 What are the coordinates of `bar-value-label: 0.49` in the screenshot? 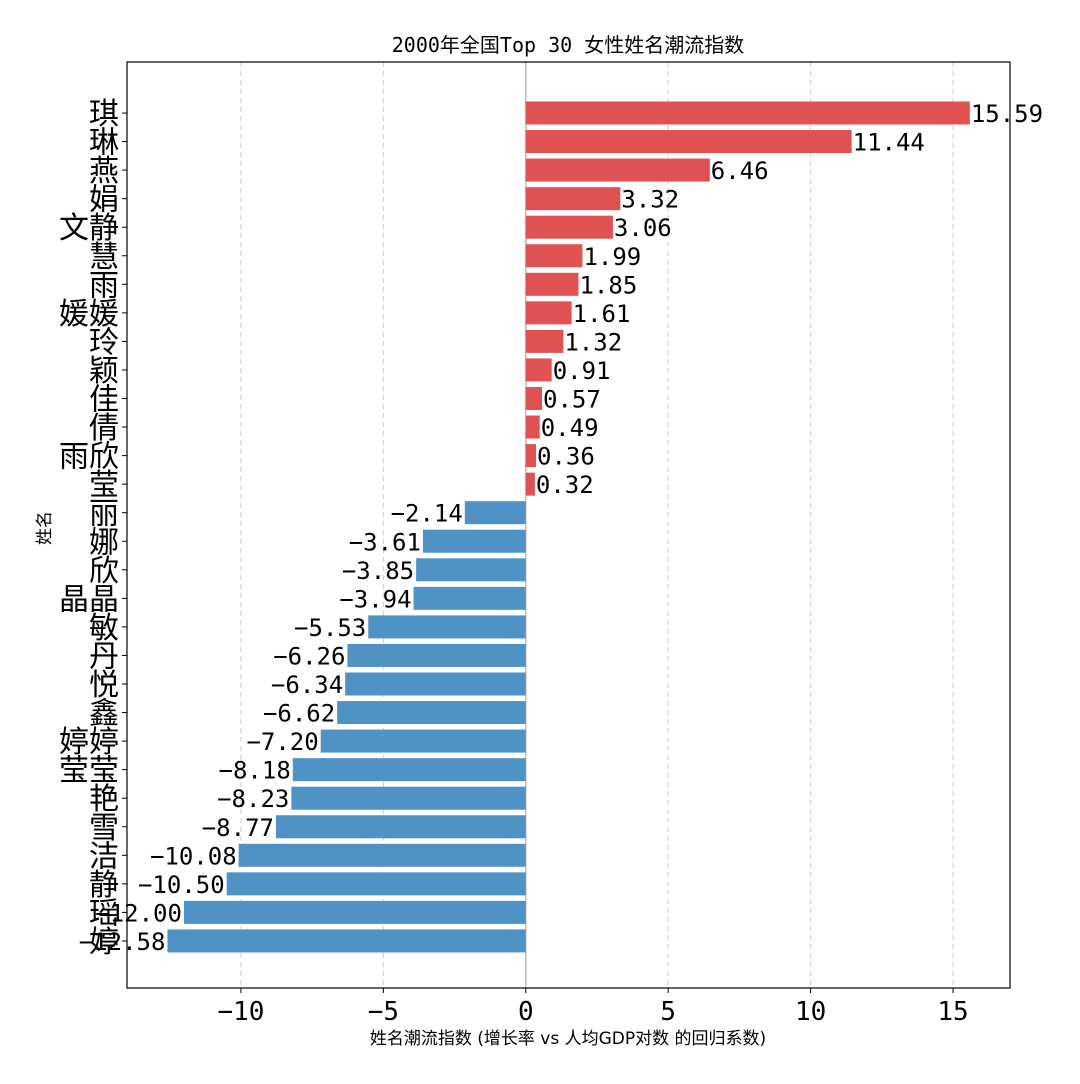 It's located at (570, 428).